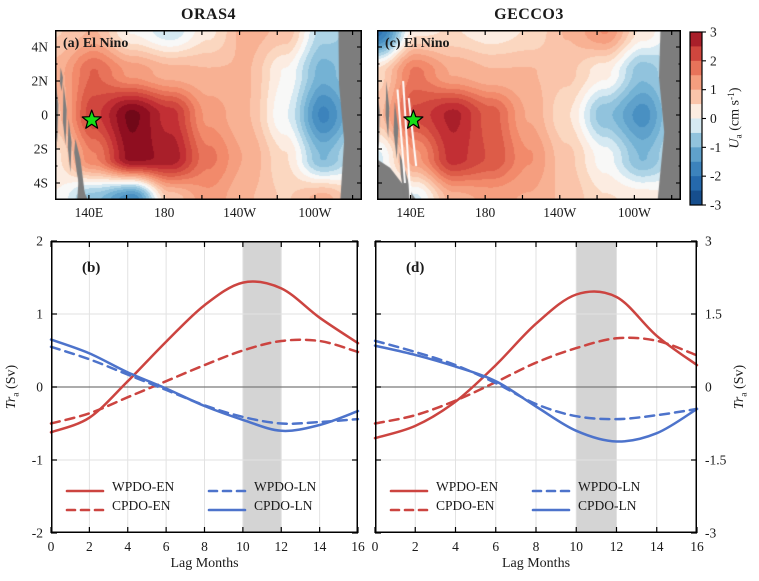 This screenshot has width=759, height=581. I want to click on y-axis-label-b: Tra (Sv), so click(13, 387).